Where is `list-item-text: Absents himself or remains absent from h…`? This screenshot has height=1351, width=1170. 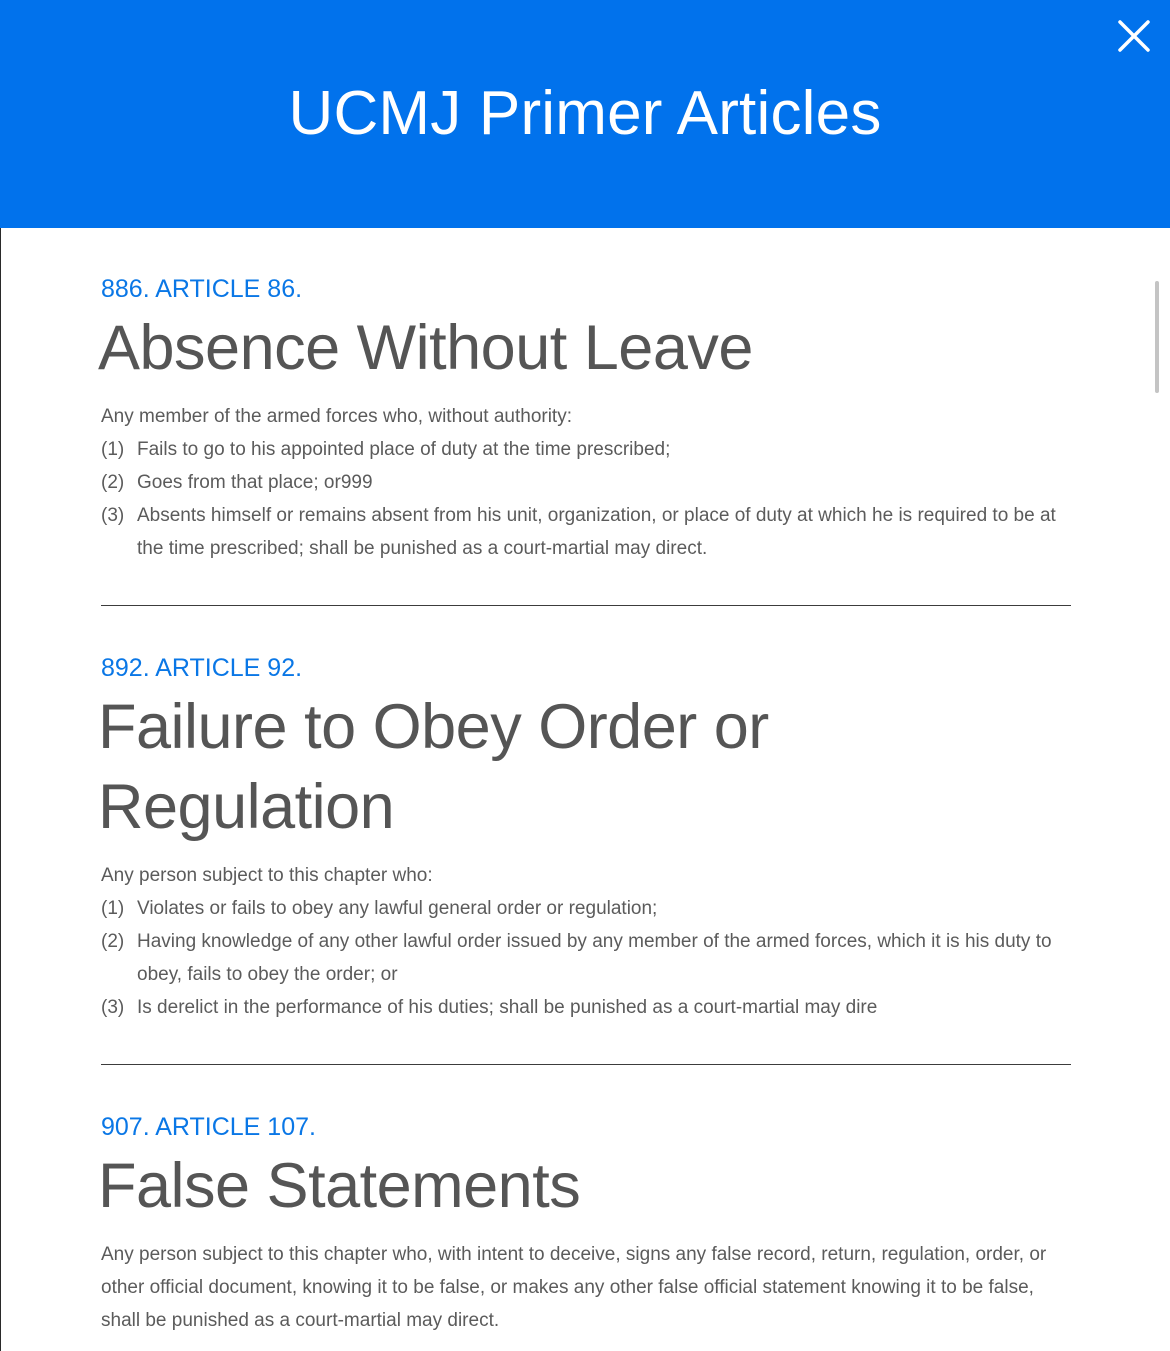 list-item-text: Absents himself or remains absent from h… is located at coordinates (596, 532).